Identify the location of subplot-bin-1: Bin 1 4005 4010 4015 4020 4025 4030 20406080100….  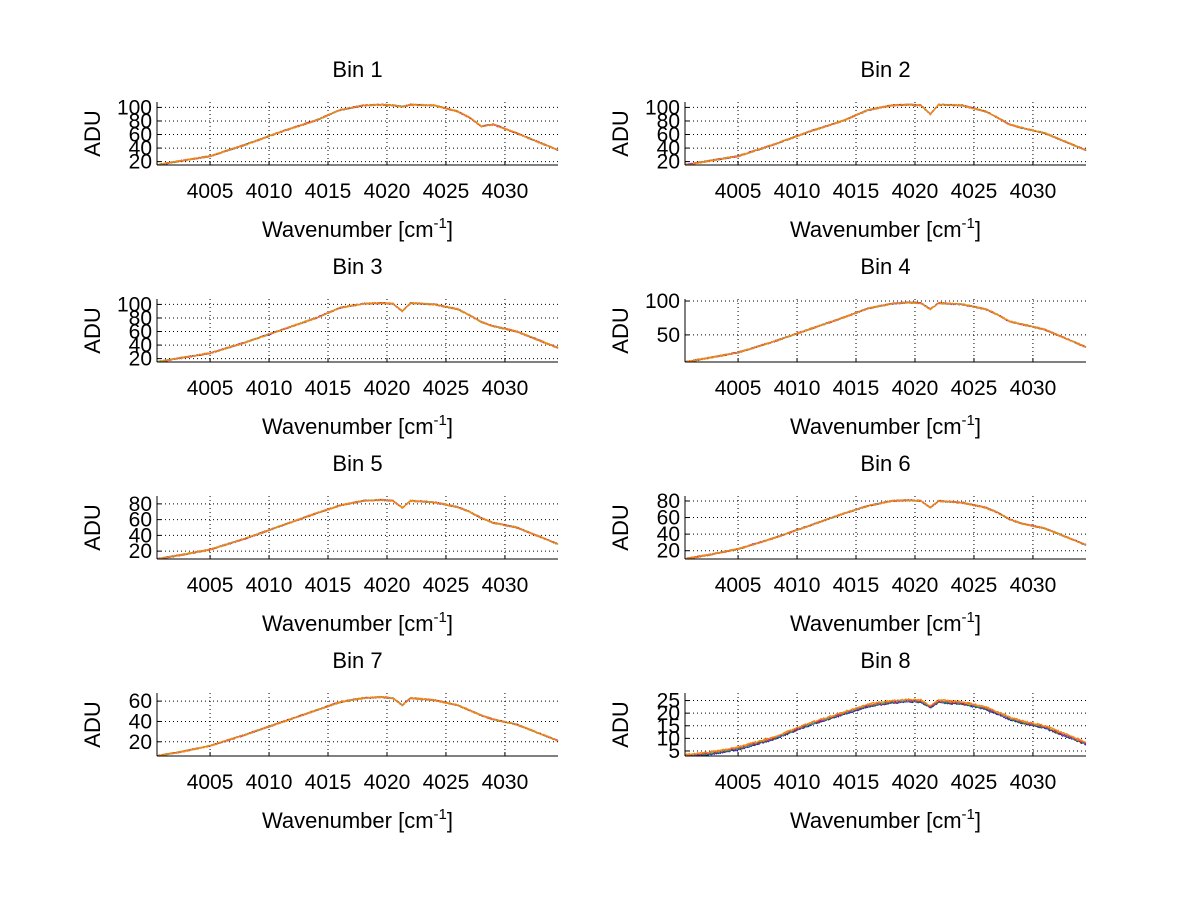
(319, 149).